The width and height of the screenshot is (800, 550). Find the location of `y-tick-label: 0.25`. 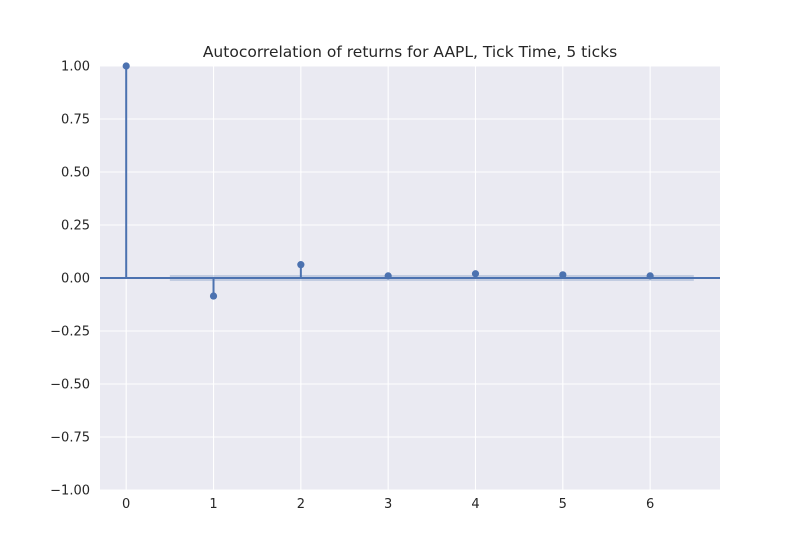

y-tick-label: 0.25 is located at coordinates (75, 226).